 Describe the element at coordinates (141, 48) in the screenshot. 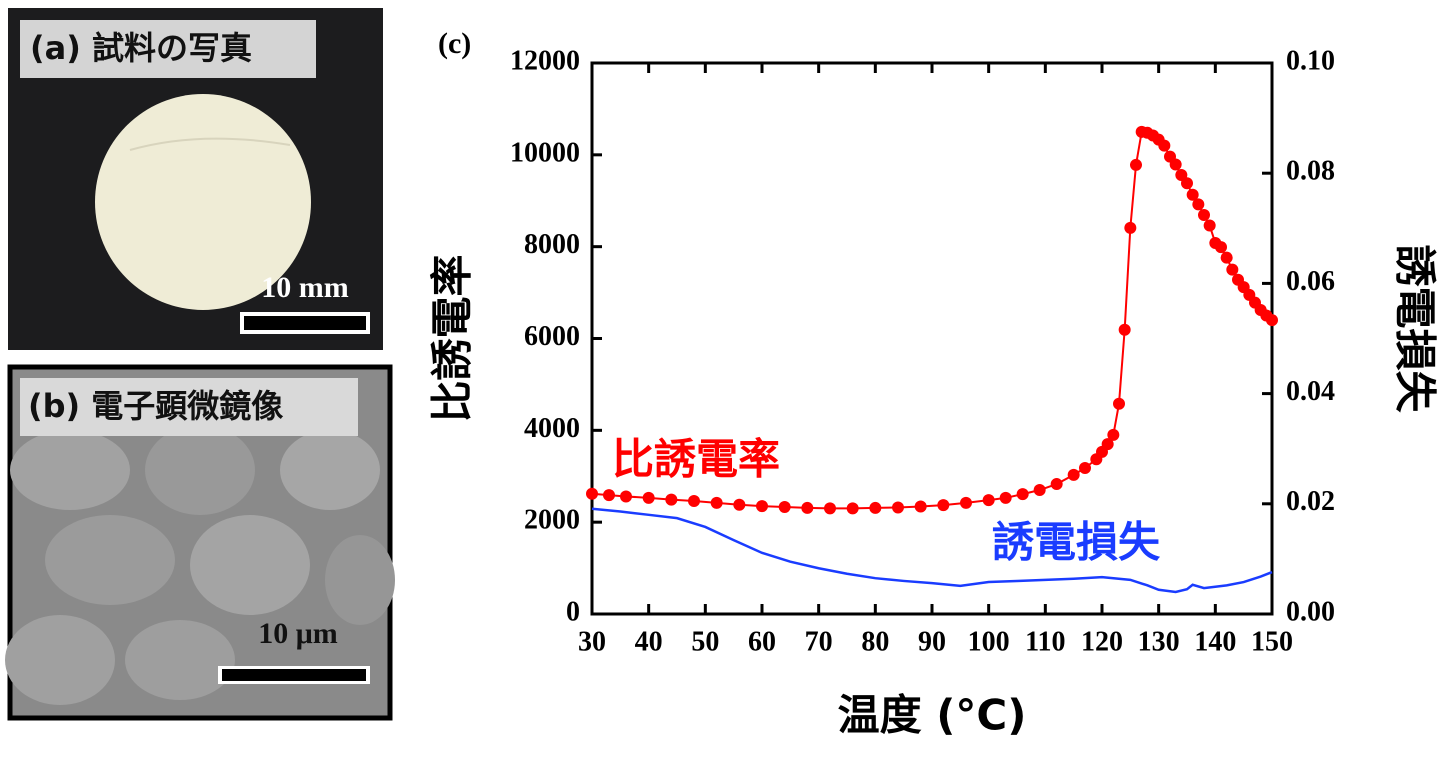

I see `panel-label: (a) 試料の写真` at that location.